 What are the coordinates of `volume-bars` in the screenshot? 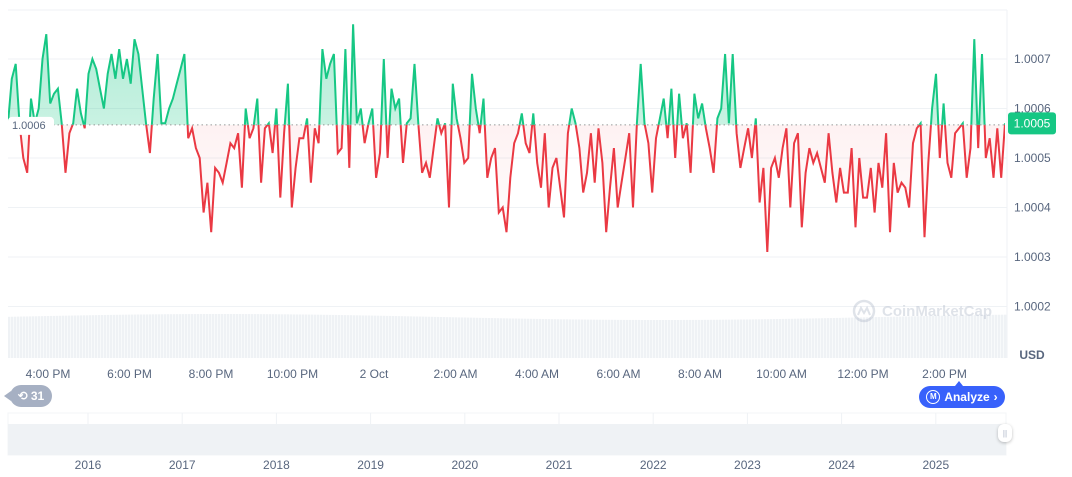 It's located at (507, 336).